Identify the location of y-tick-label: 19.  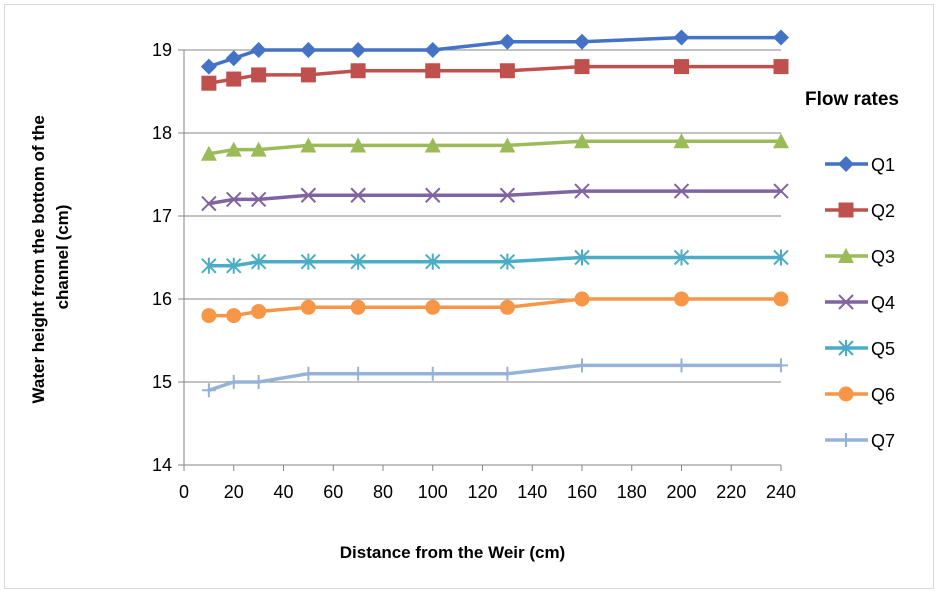
(162, 50).